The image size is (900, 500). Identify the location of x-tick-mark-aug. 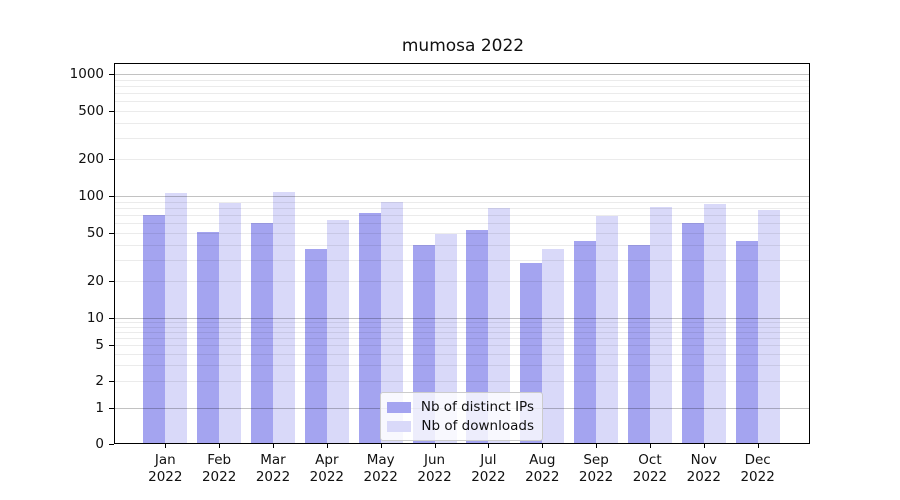
(543, 446).